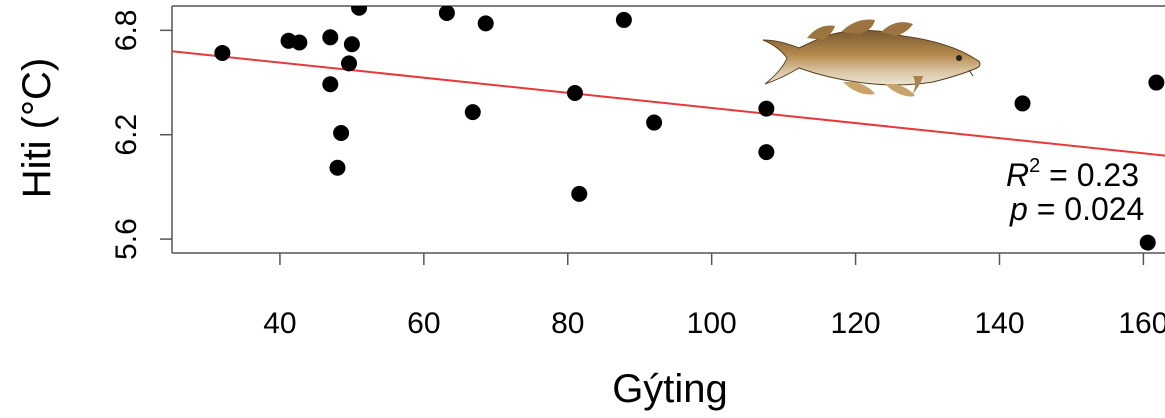  I want to click on fit-statistics: R2 = 0.23 p = 0.024, so click(1075, 191).